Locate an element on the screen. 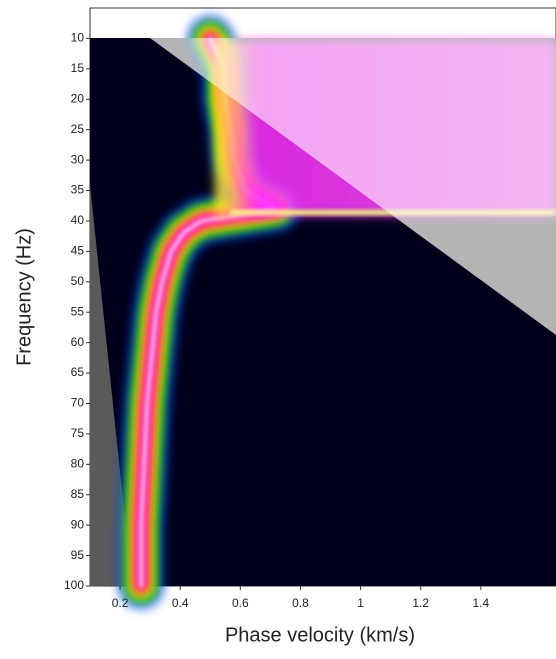 The width and height of the screenshot is (556, 659). y-tick-label: 20 is located at coordinates (78, 98).